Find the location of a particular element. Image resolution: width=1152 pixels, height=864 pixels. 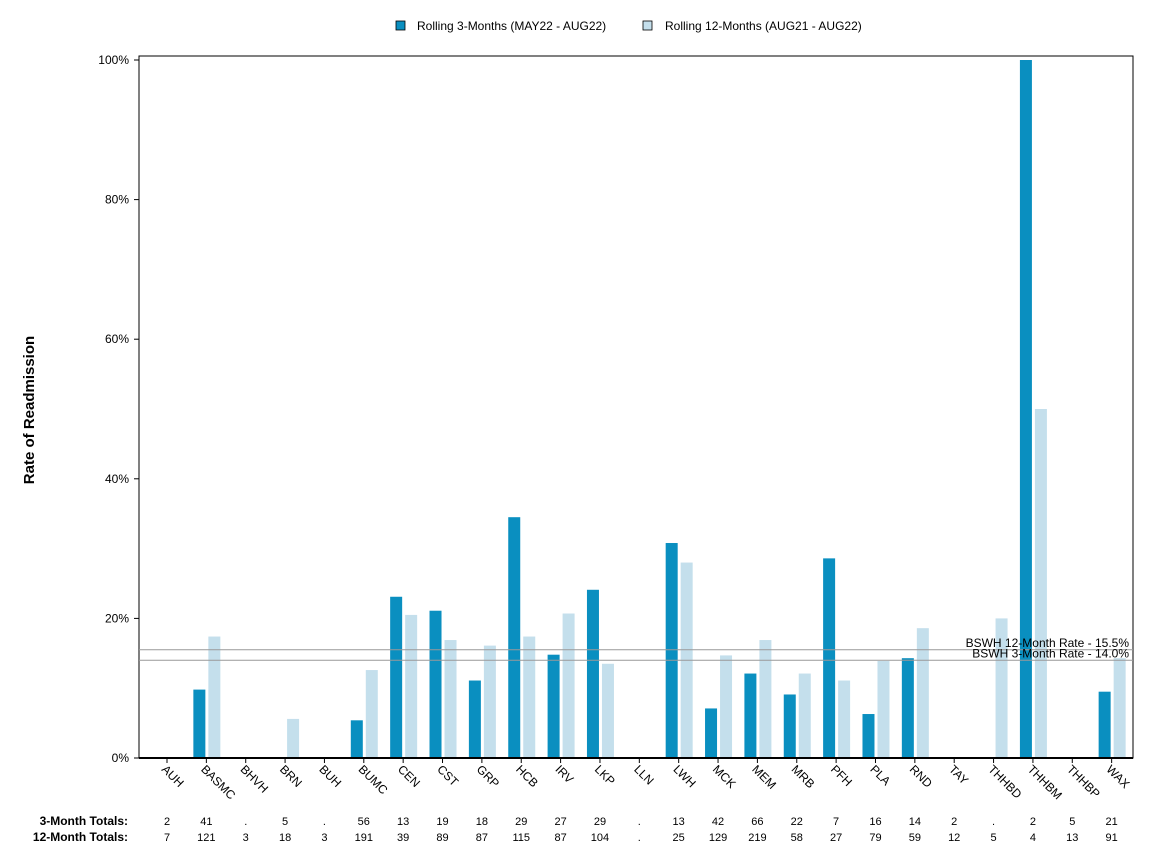

x-tick-label-thhbd: THHBD is located at coordinates (1004, 781).